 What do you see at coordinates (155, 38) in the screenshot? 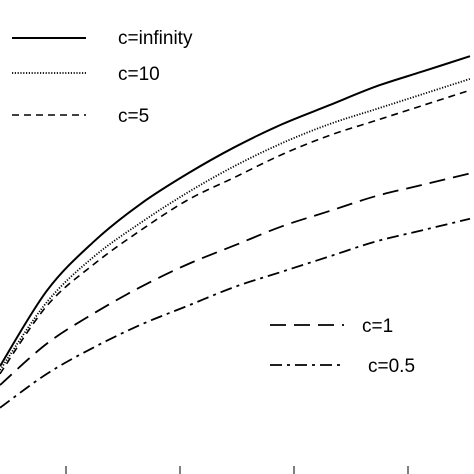
I see `legend-label: c=infinity` at bounding box center [155, 38].